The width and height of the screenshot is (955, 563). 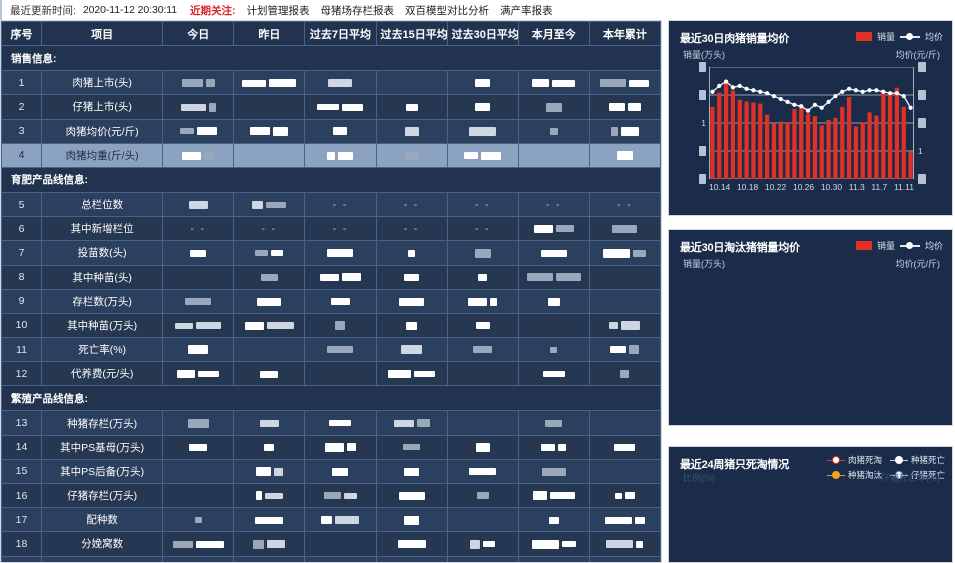 What do you see at coordinates (102, 107) in the screenshot?
I see `row-item-label: 仔猪上市(头)` at bounding box center [102, 107].